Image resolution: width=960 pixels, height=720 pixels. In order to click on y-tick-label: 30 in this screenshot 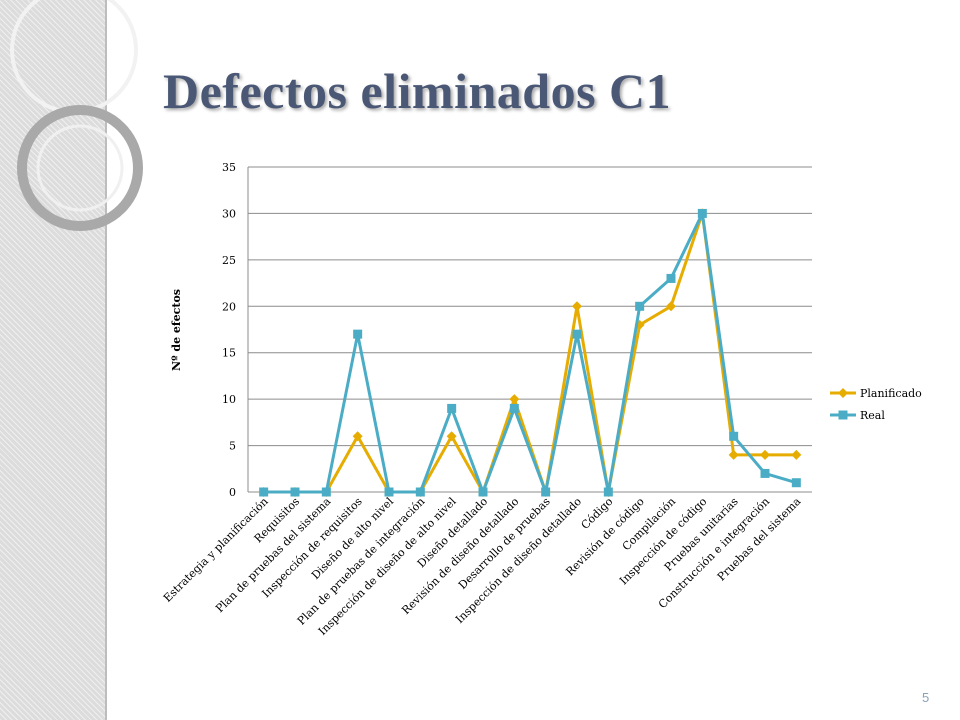, I will do `click(229, 213)`.